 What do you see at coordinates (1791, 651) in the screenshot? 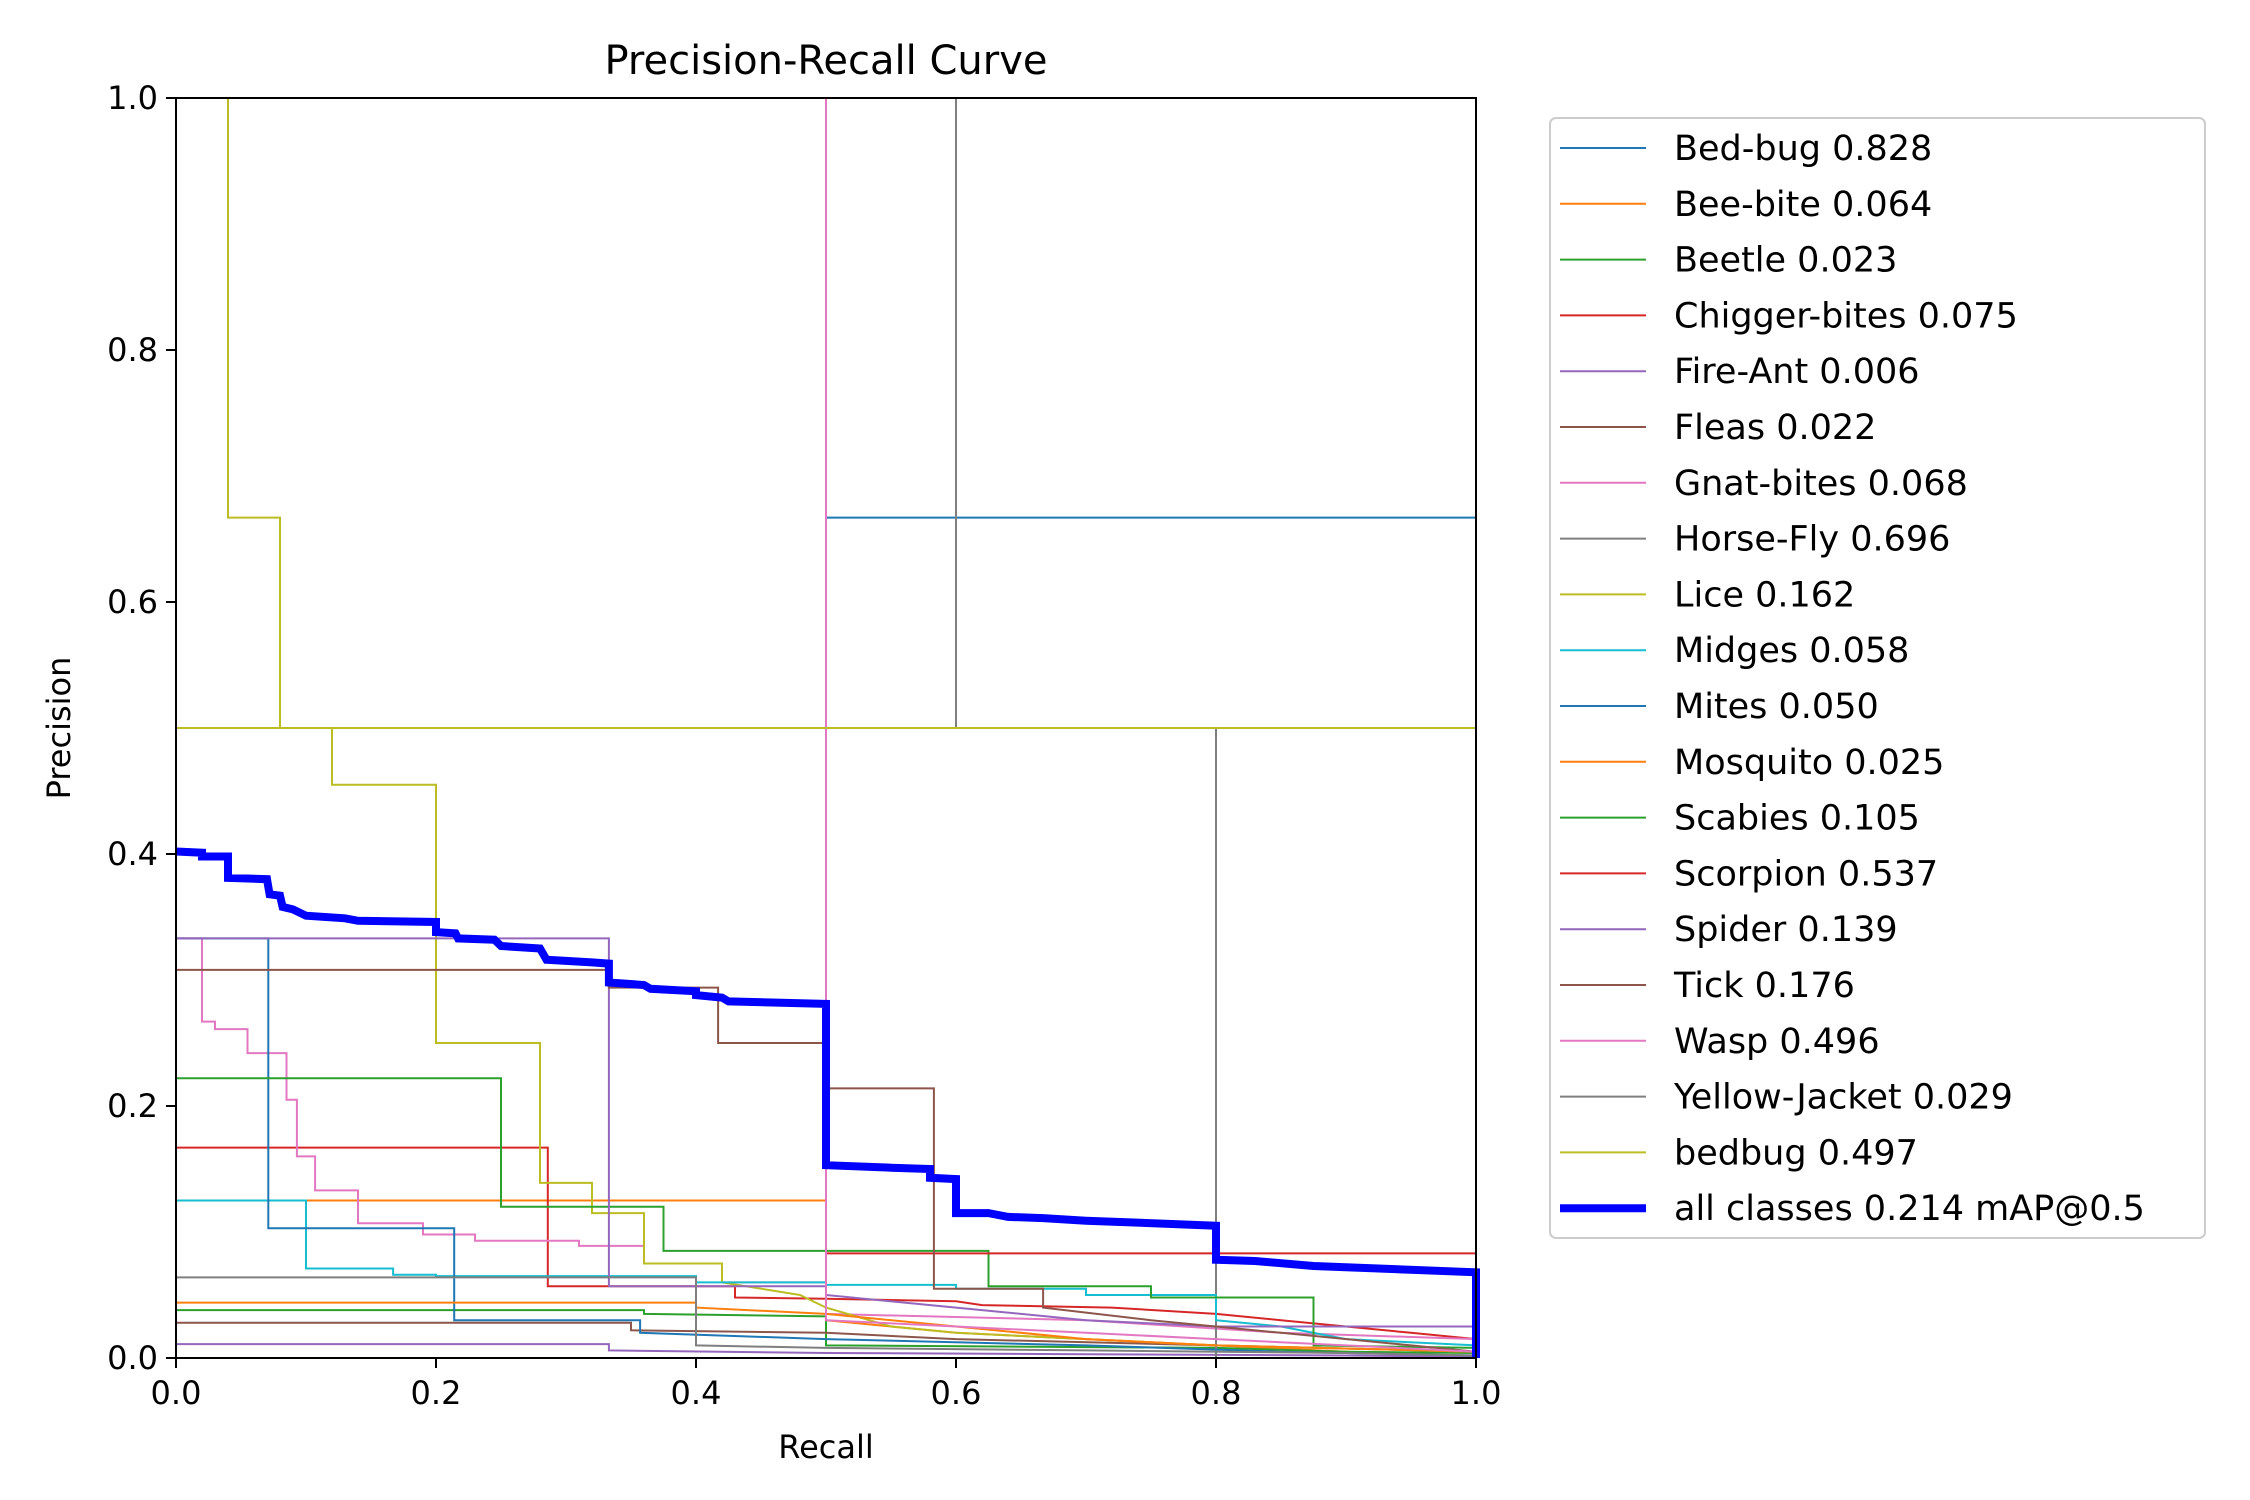
I see `legend-label-midges: Midges 0.058` at bounding box center [1791, 651].